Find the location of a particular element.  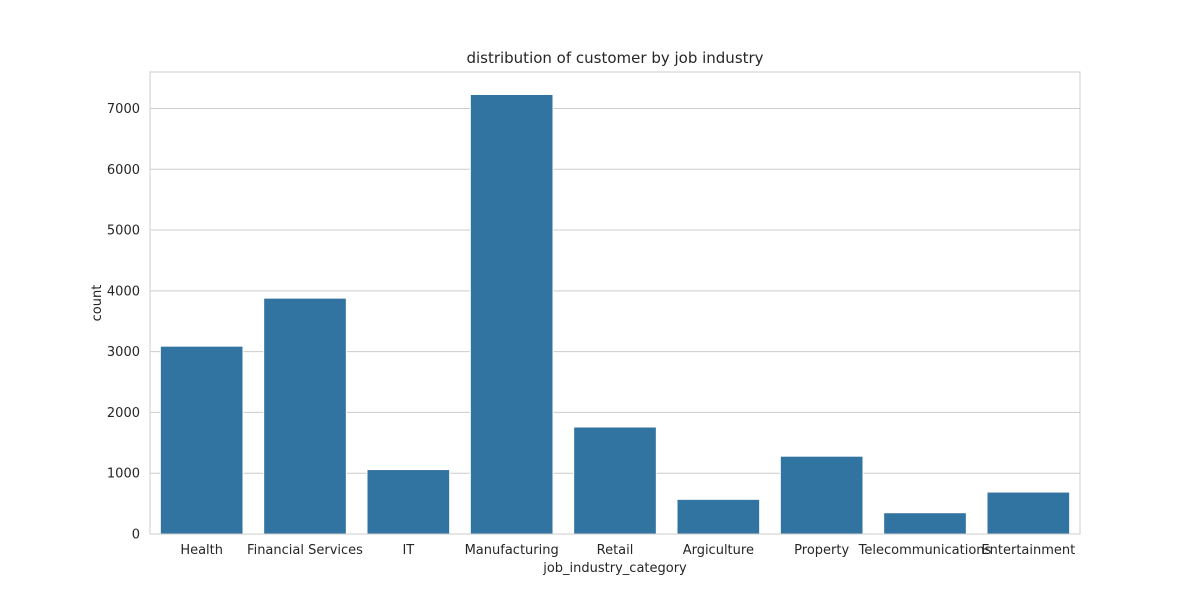

x-tick-label: Property is located at coordinates (821, 550).